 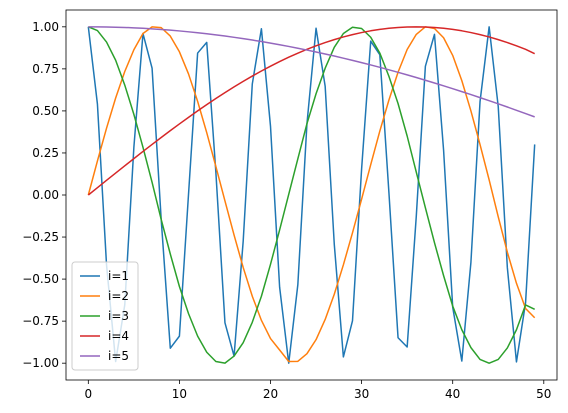 I want to click on x-tick-label: 40, so click(x=452, y=394).